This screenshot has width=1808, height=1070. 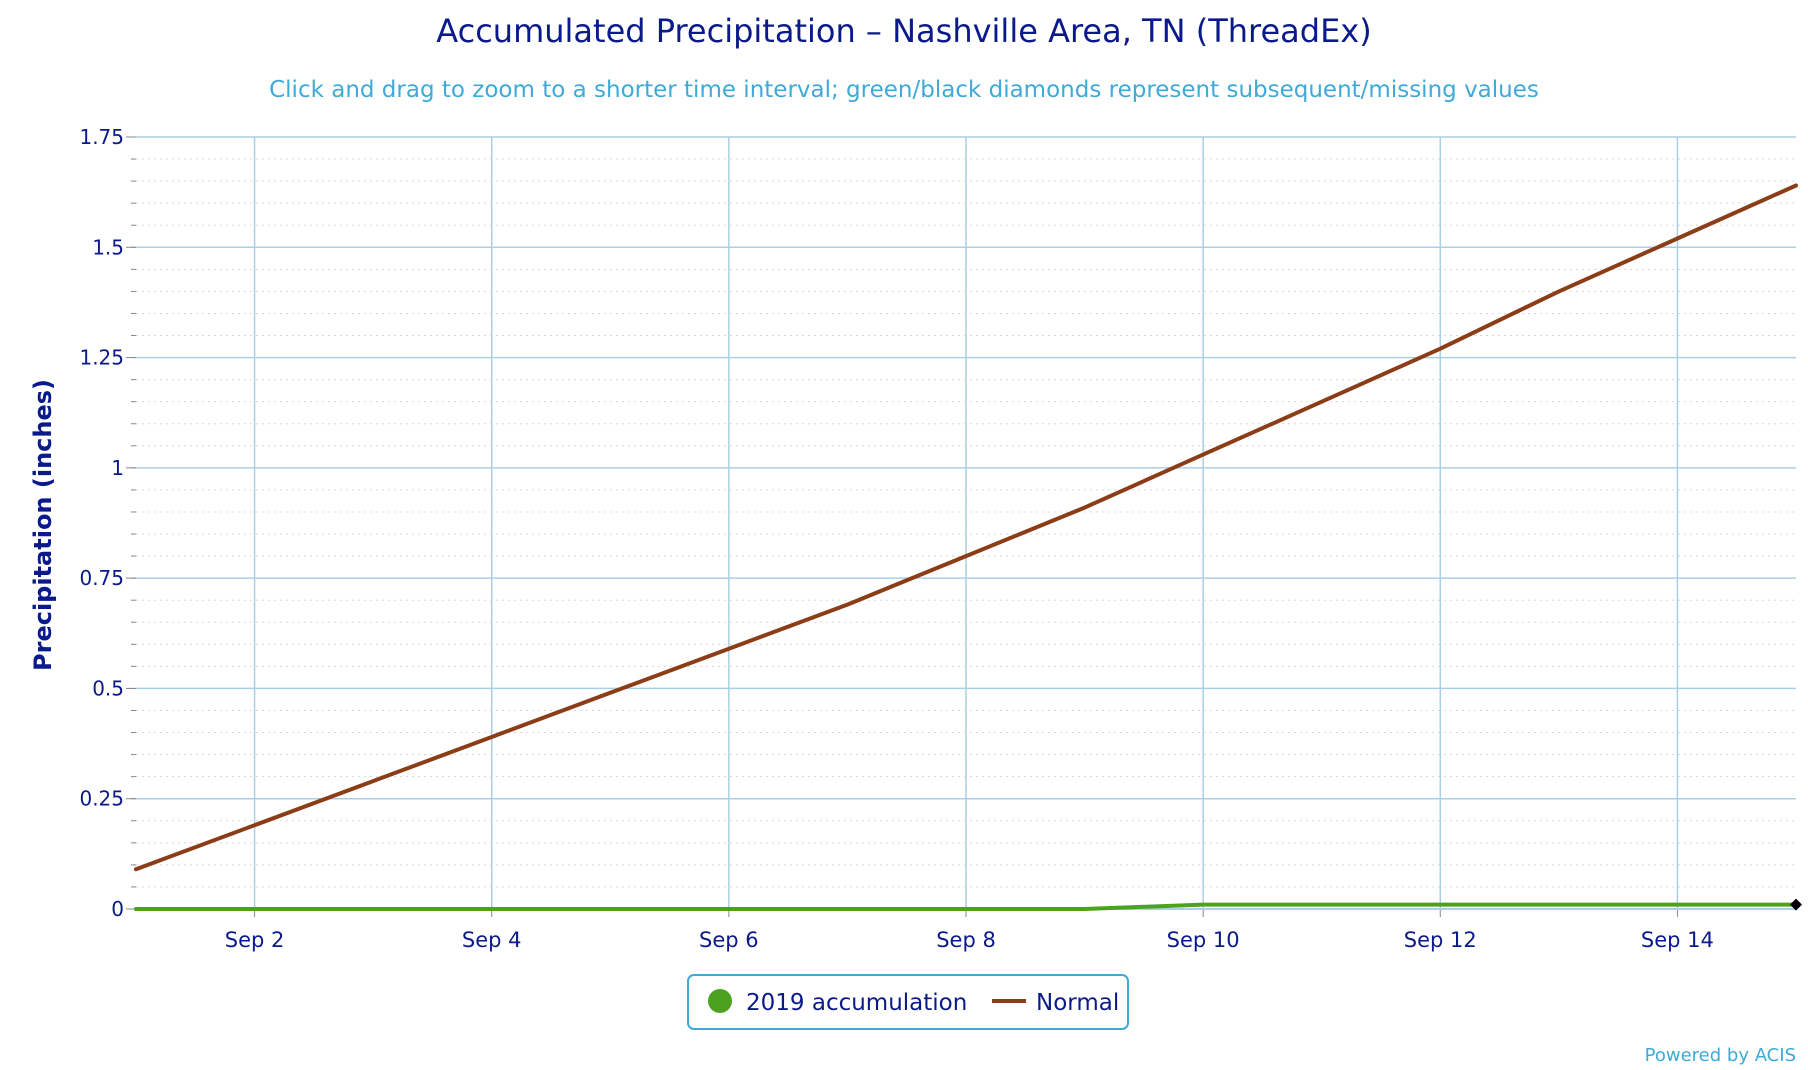 I want to click on missing-value-diamond, so click(x=1796, y=904).